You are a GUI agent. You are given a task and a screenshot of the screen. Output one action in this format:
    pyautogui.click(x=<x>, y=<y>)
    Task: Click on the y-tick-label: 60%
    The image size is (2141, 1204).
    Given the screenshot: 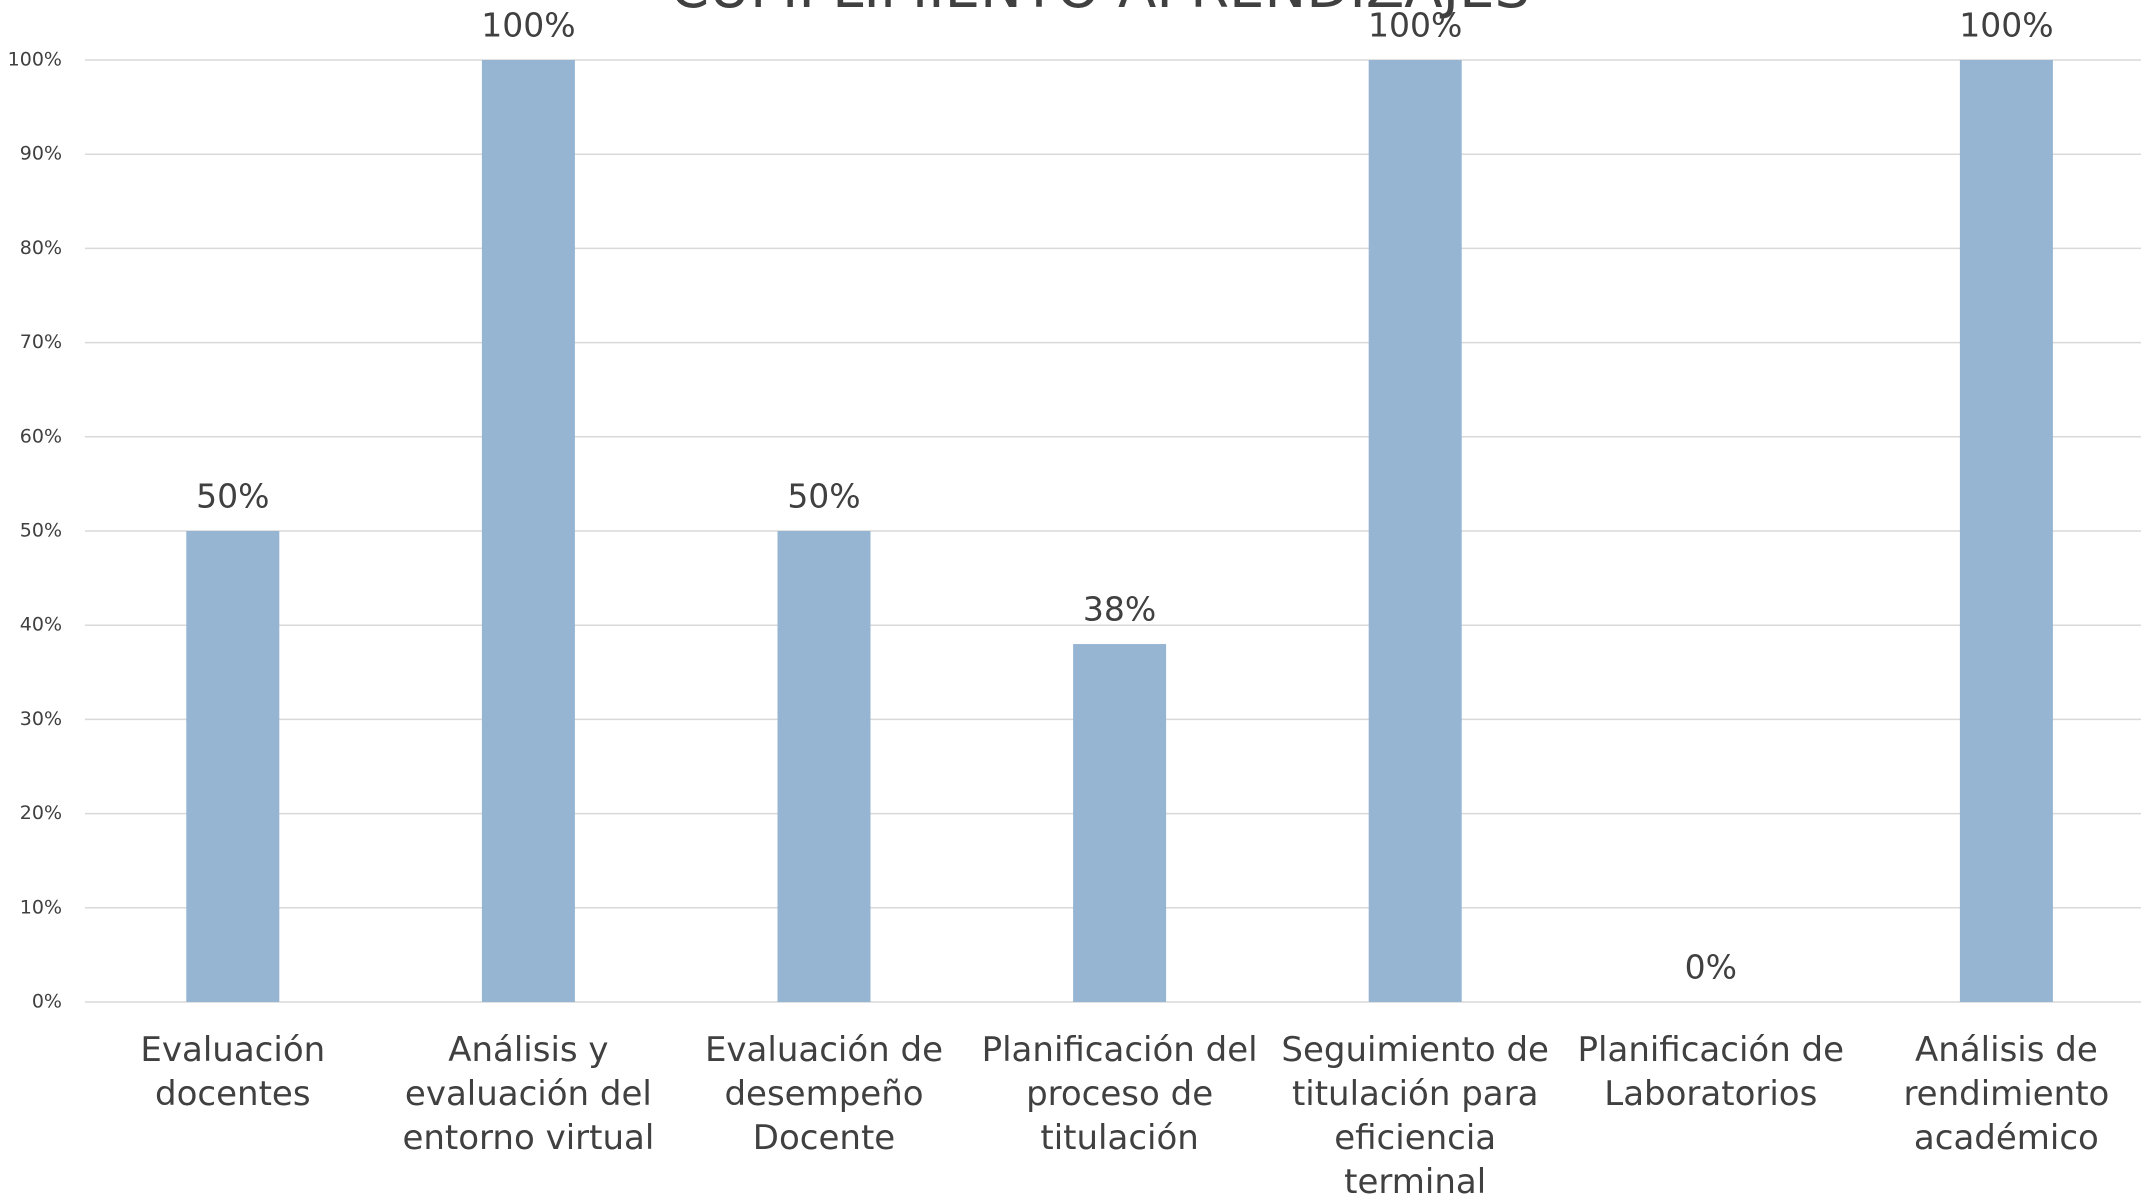 What is the action you would take?
    pyautogui.click(x=41, y=436)
    